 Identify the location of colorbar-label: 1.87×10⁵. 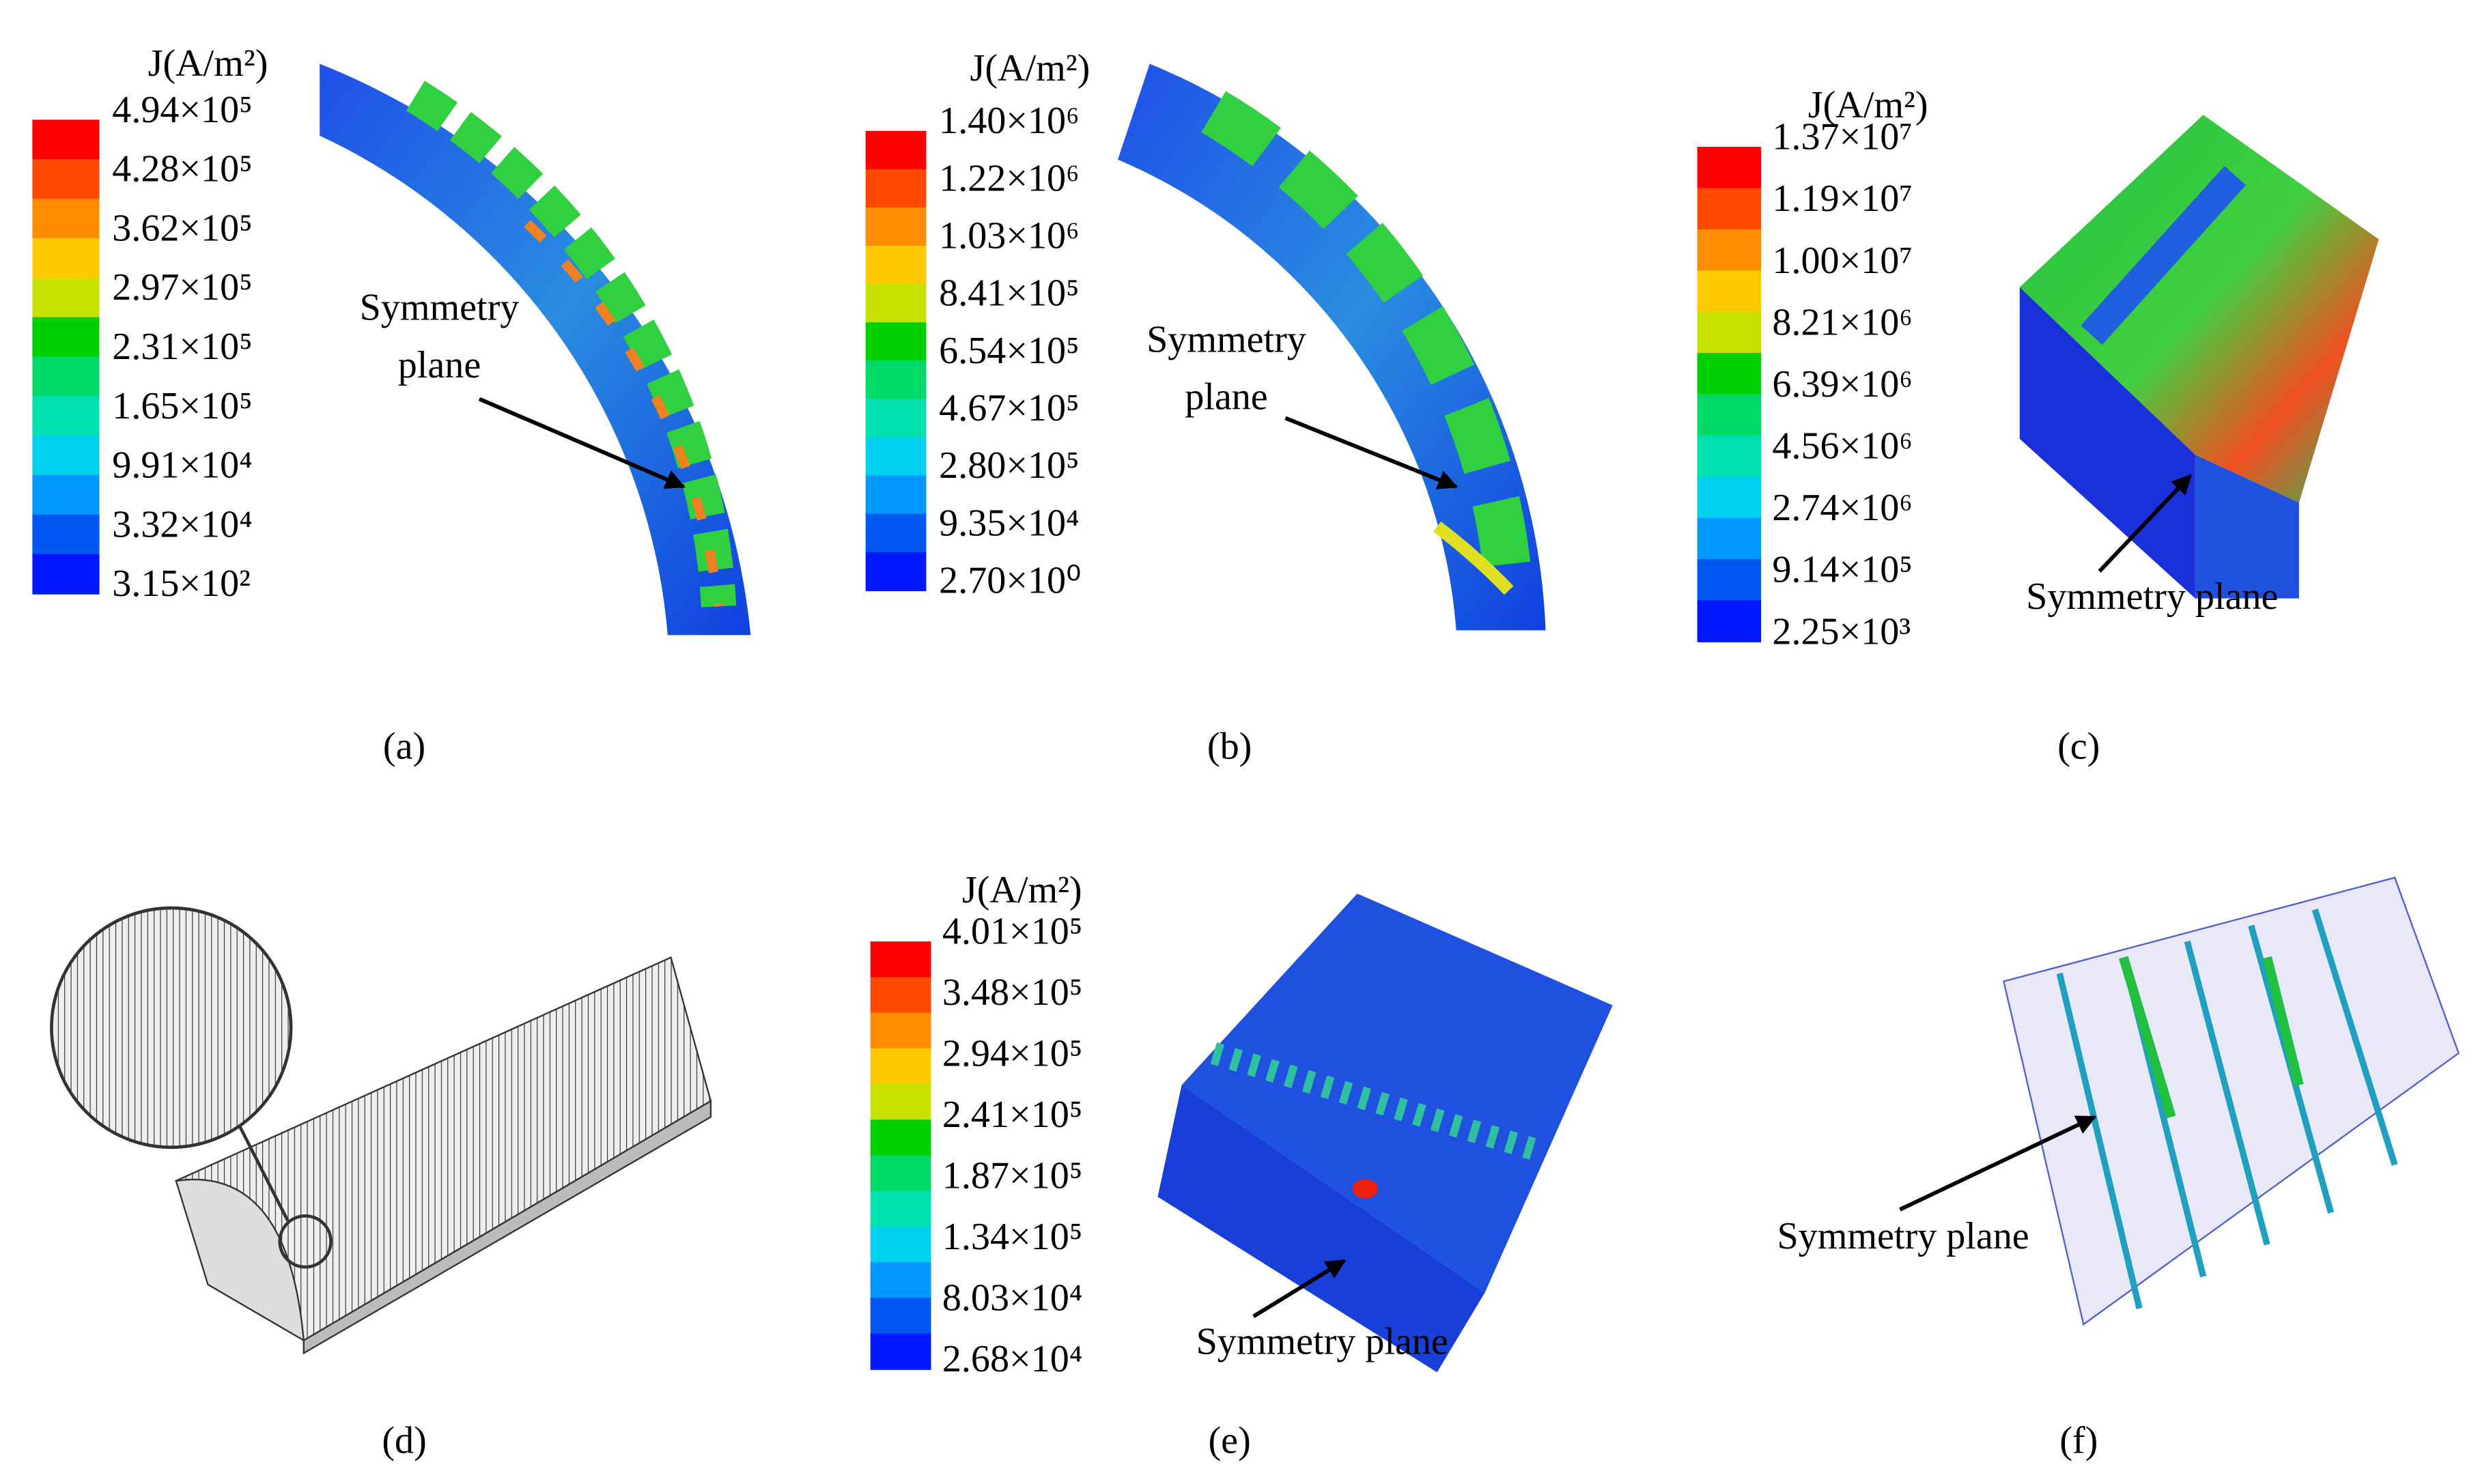
(1012, 1176).